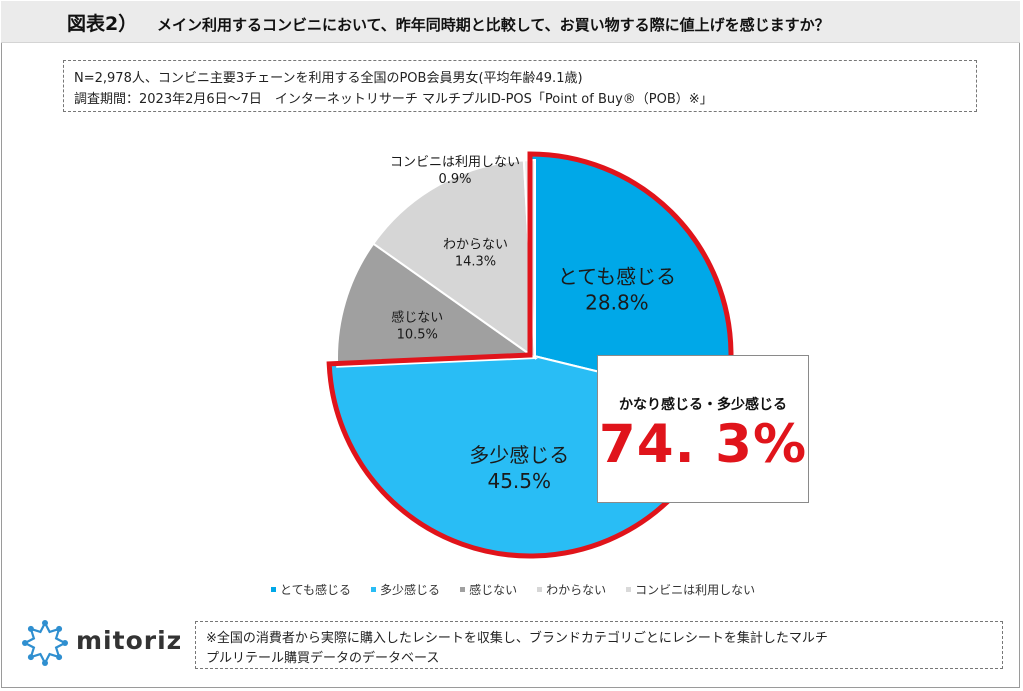 The width and height of the screenshot is (1023, 691). Describe the element at coordinates (475, 262) in the screenshot. I see `slice-value-label: 14.3%` at that location.